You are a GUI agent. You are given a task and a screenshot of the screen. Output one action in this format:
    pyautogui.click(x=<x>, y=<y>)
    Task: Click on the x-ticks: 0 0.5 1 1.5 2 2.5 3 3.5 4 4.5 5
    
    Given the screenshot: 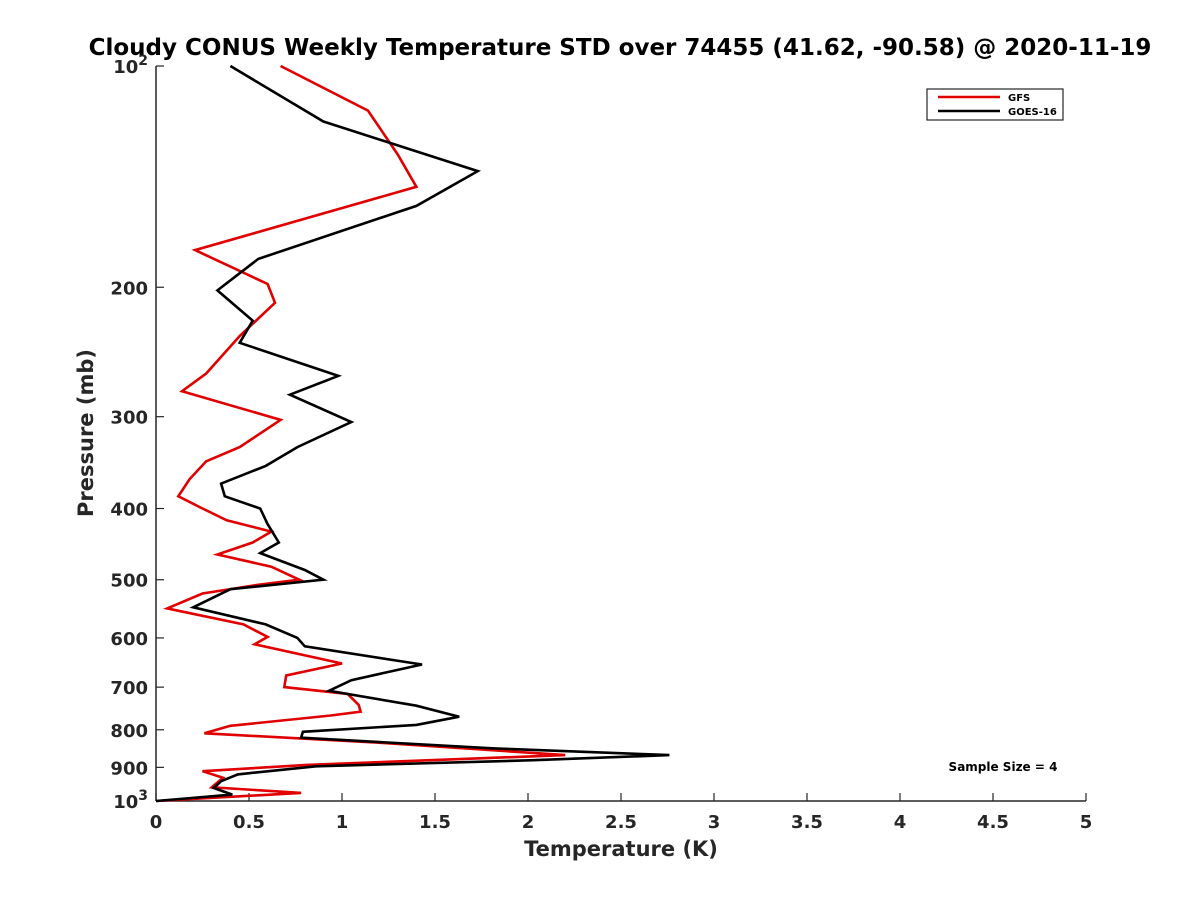 What is the action you would take?
    pyautogui.click(x=621, y=813)
    